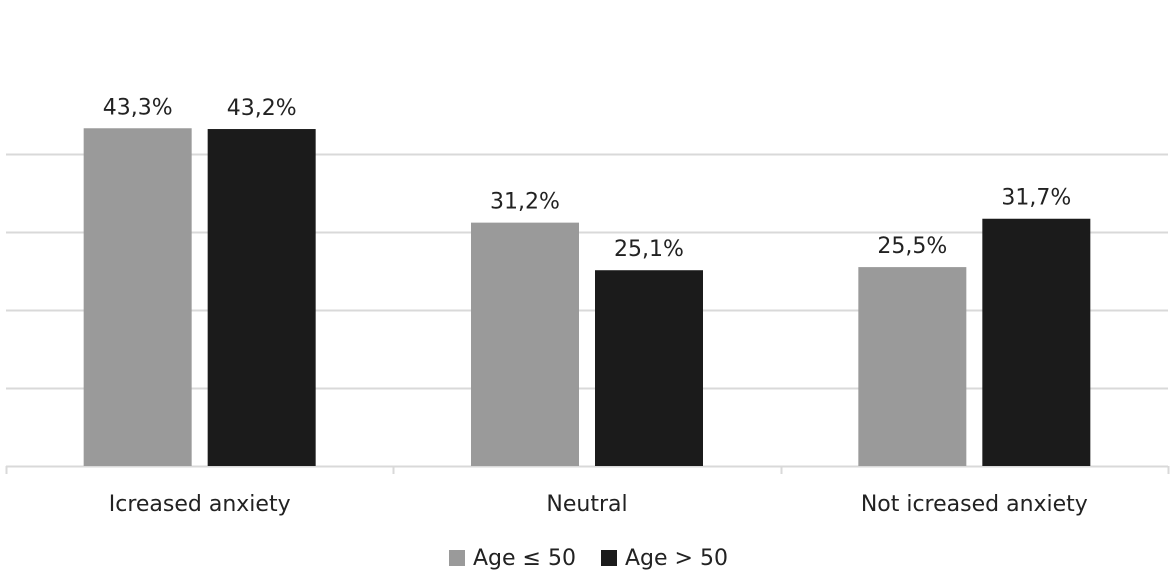  Describe the element at coordinates (974, 504) in the screenshot. I see `x-tick-label: Not icreased anxiety` at that location.